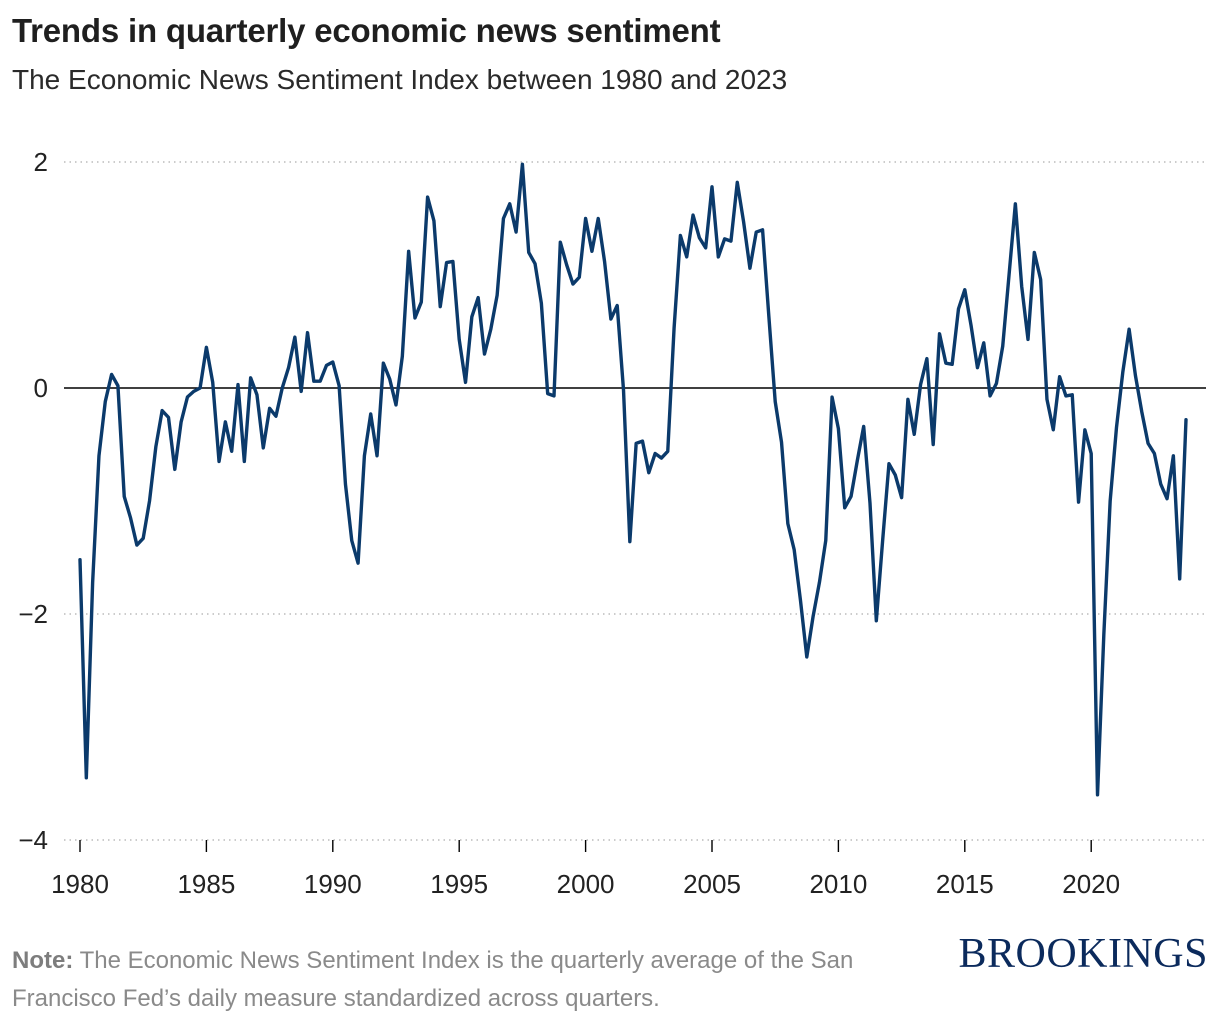 Image resolution: width=1220 pixels, height=1022 pixels. I want to click on x-axis: 1980 1985 1990 1995 2000 2005 2010 2015 2020, so click(585, 869).